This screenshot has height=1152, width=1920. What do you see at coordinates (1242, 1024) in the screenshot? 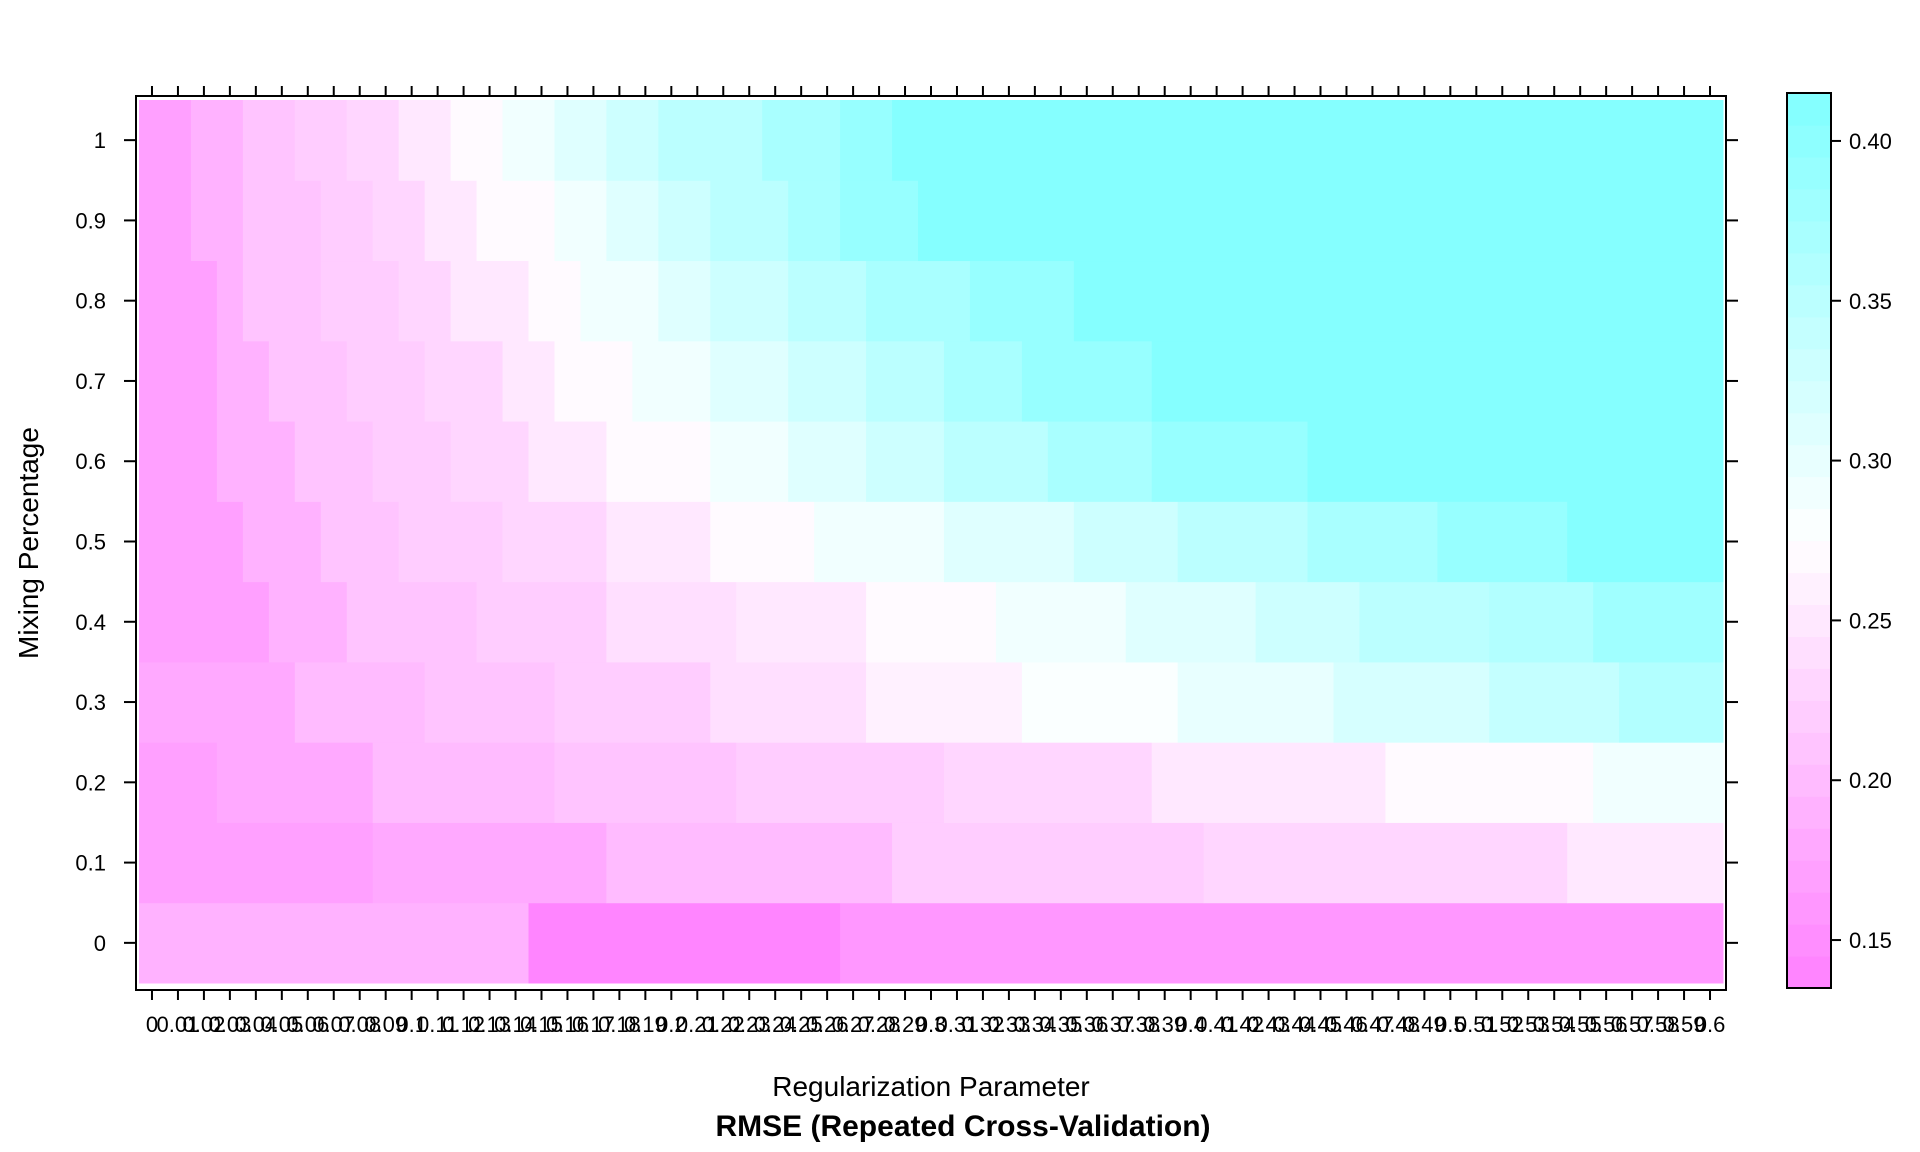
I see `x-tick-label: 0.42` at bounding box center [1242, 1024].